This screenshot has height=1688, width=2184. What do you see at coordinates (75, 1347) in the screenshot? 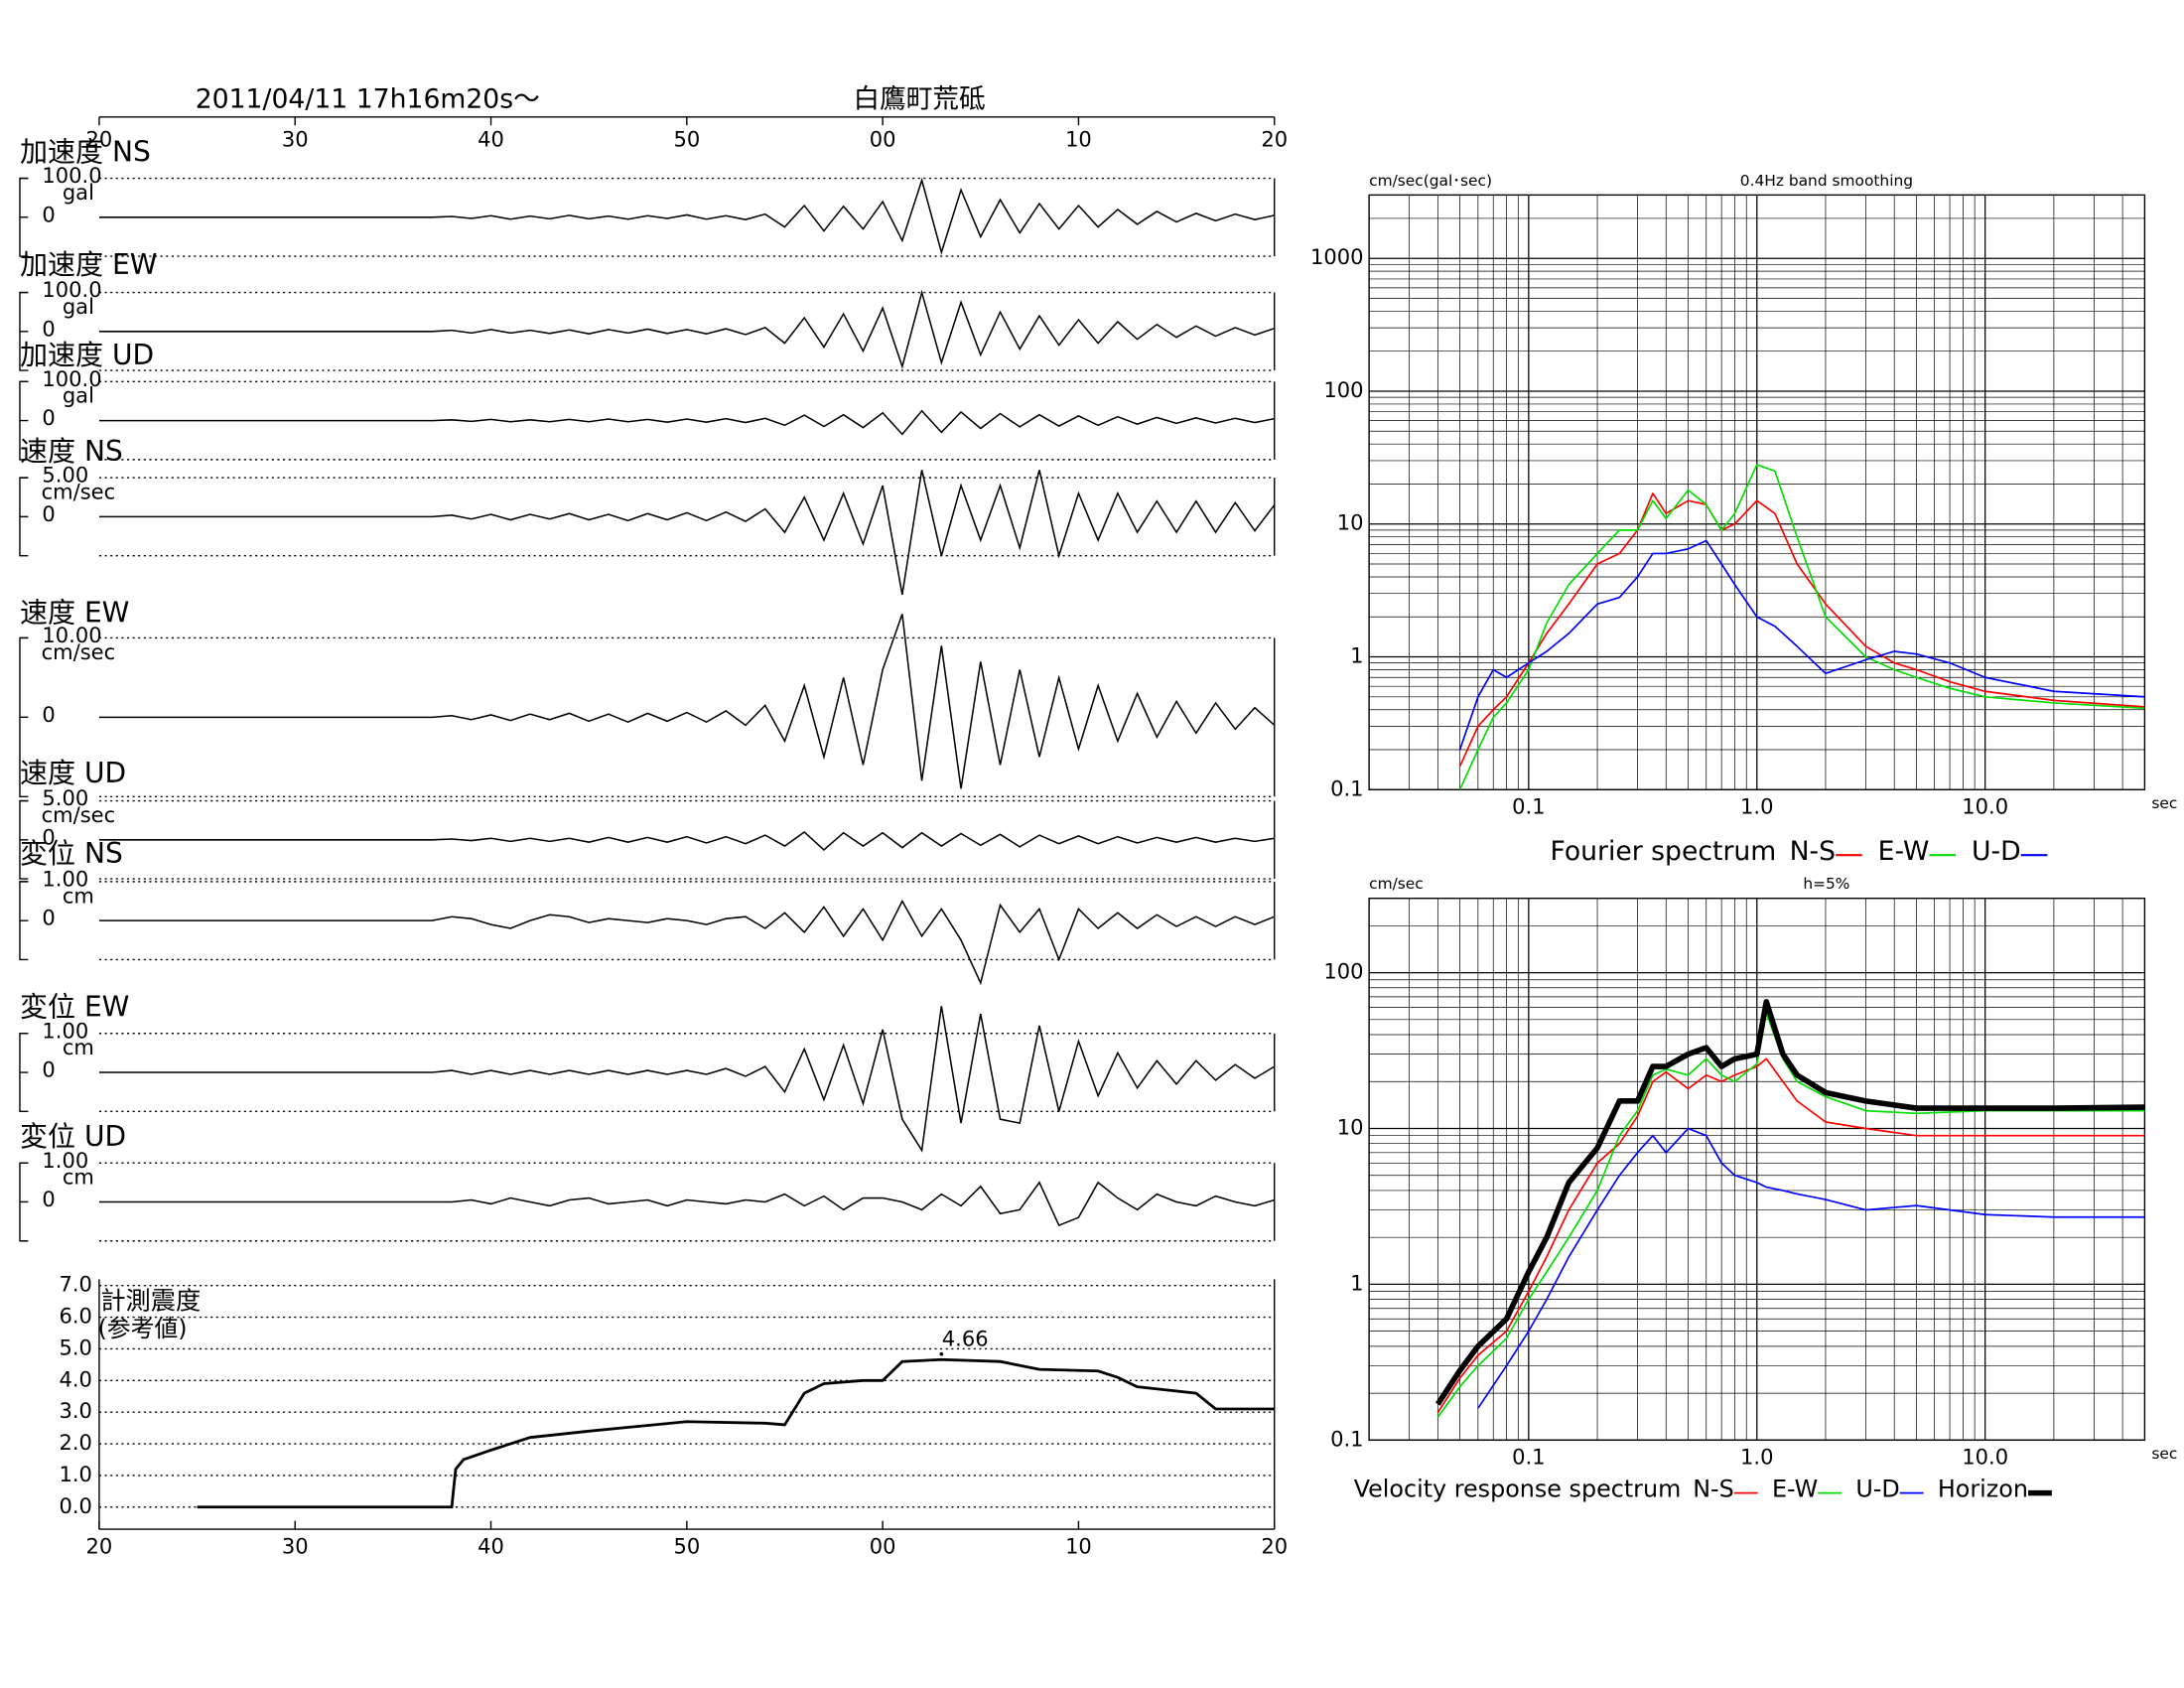
I see `y-tick-label: 5.0` at bounding box center [75, 1347].